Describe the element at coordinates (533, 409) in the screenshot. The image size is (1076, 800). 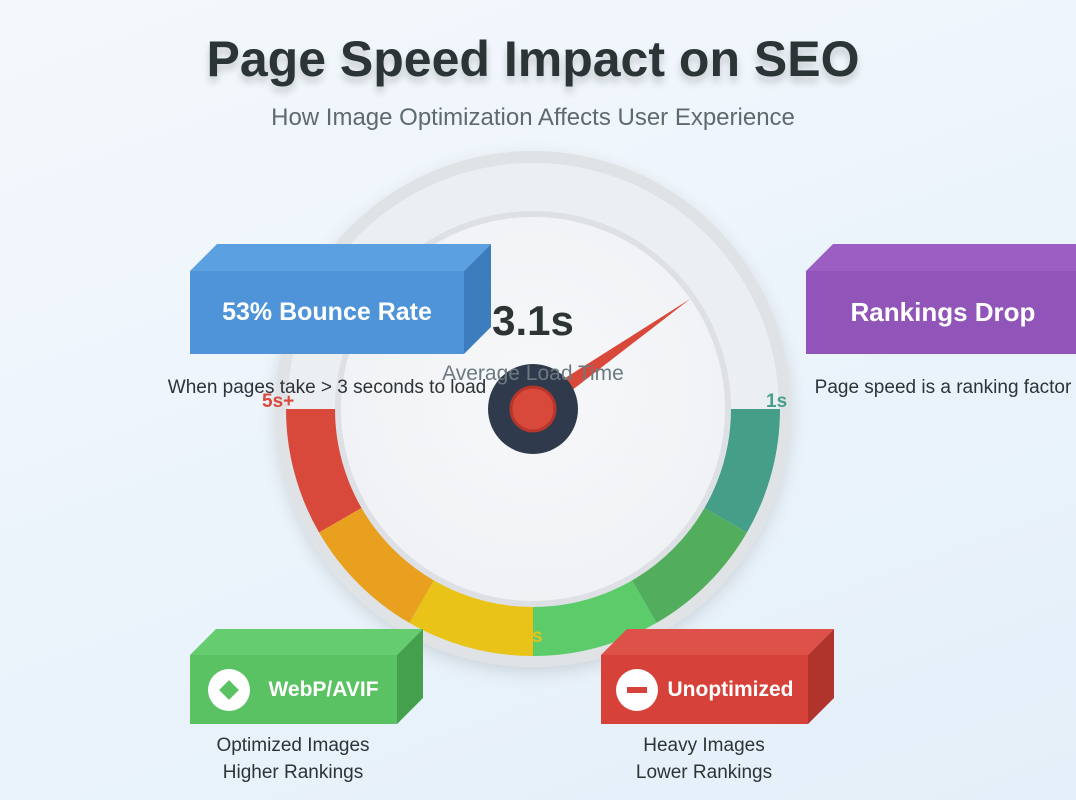
I see `gauge-hub-inner` at that location.